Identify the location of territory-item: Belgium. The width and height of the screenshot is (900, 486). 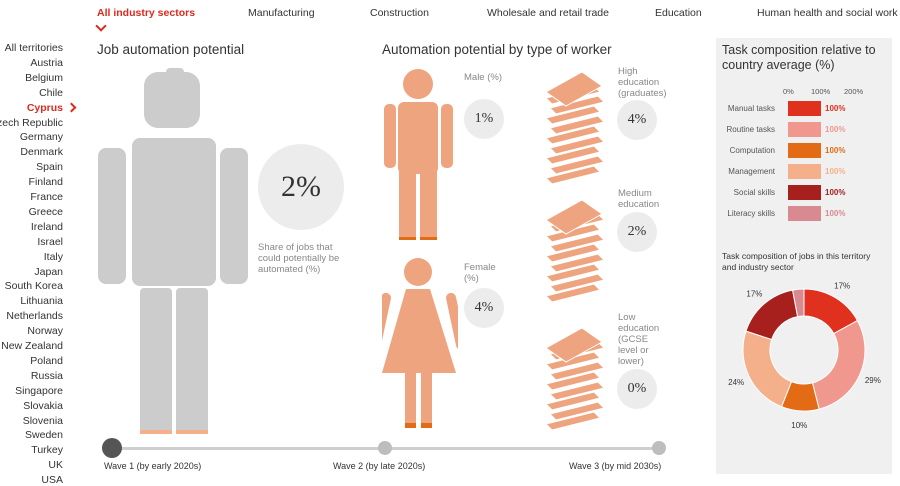
(44, 77).